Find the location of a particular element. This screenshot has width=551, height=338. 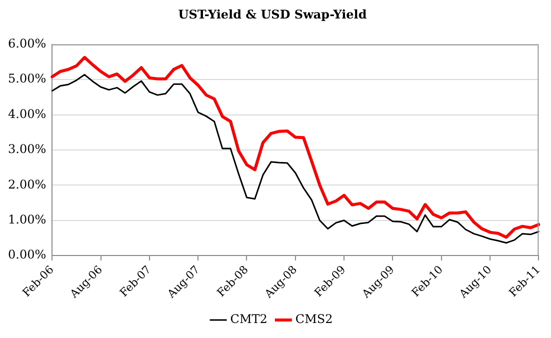

y-tick-label: 3.00% is located at coordinates (27, 149).